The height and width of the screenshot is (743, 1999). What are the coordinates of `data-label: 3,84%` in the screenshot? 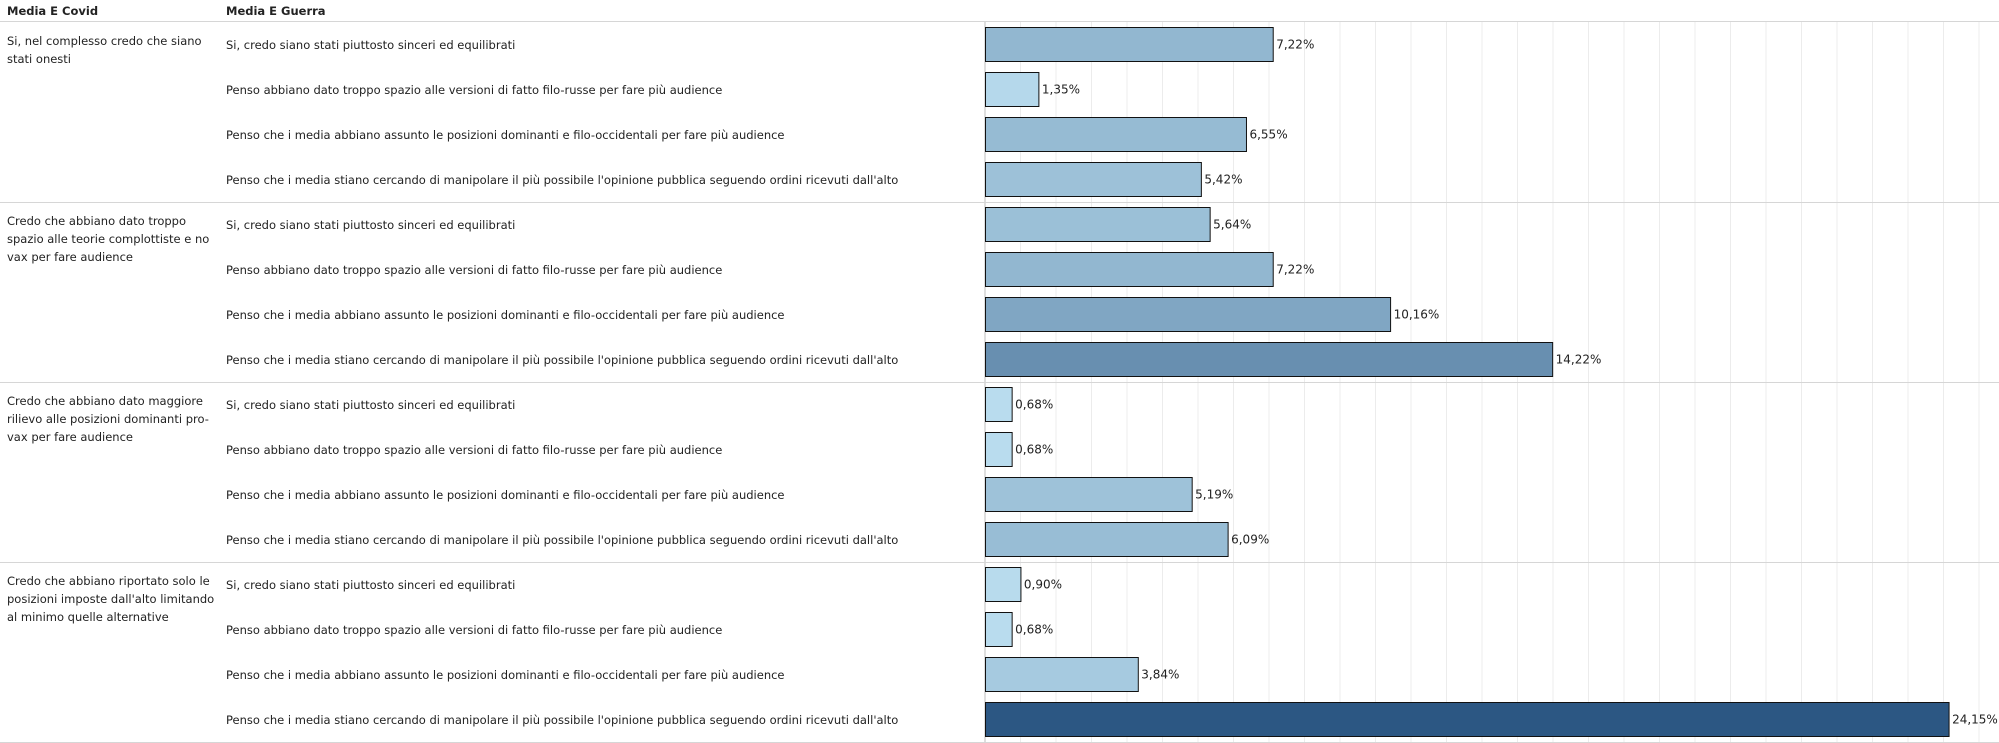 It's located at (1160, 675).